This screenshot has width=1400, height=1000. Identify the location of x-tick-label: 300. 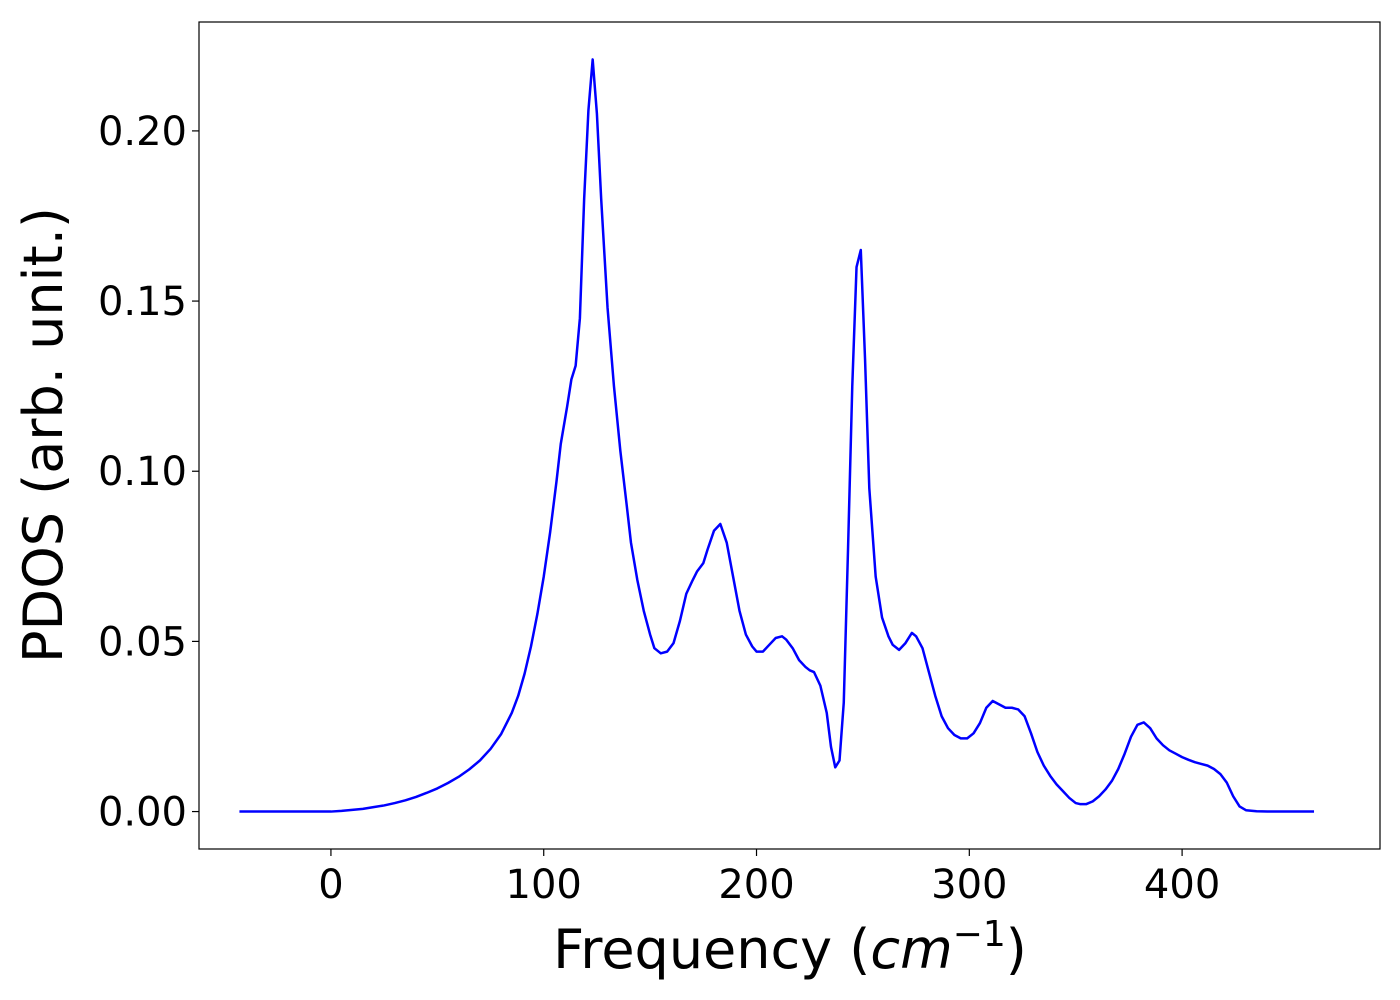
(969, 885).